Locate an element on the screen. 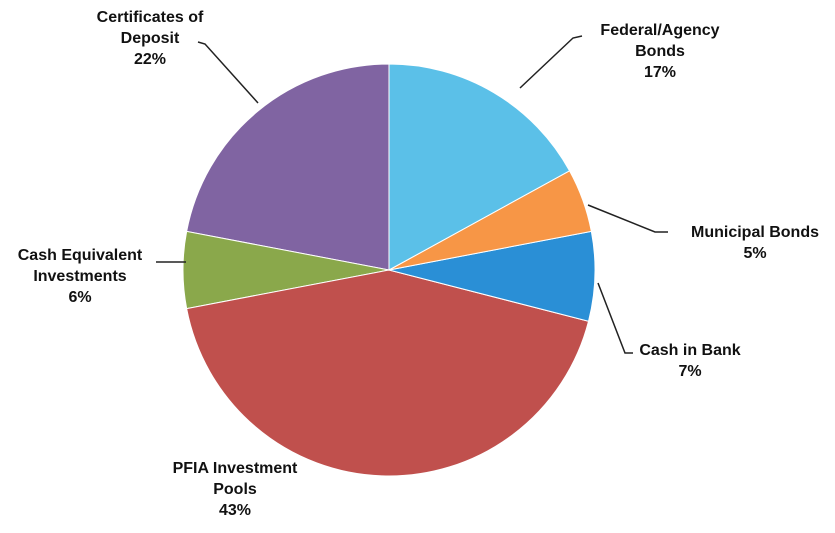  value-label: 43% is located at coordinates (235, 510).